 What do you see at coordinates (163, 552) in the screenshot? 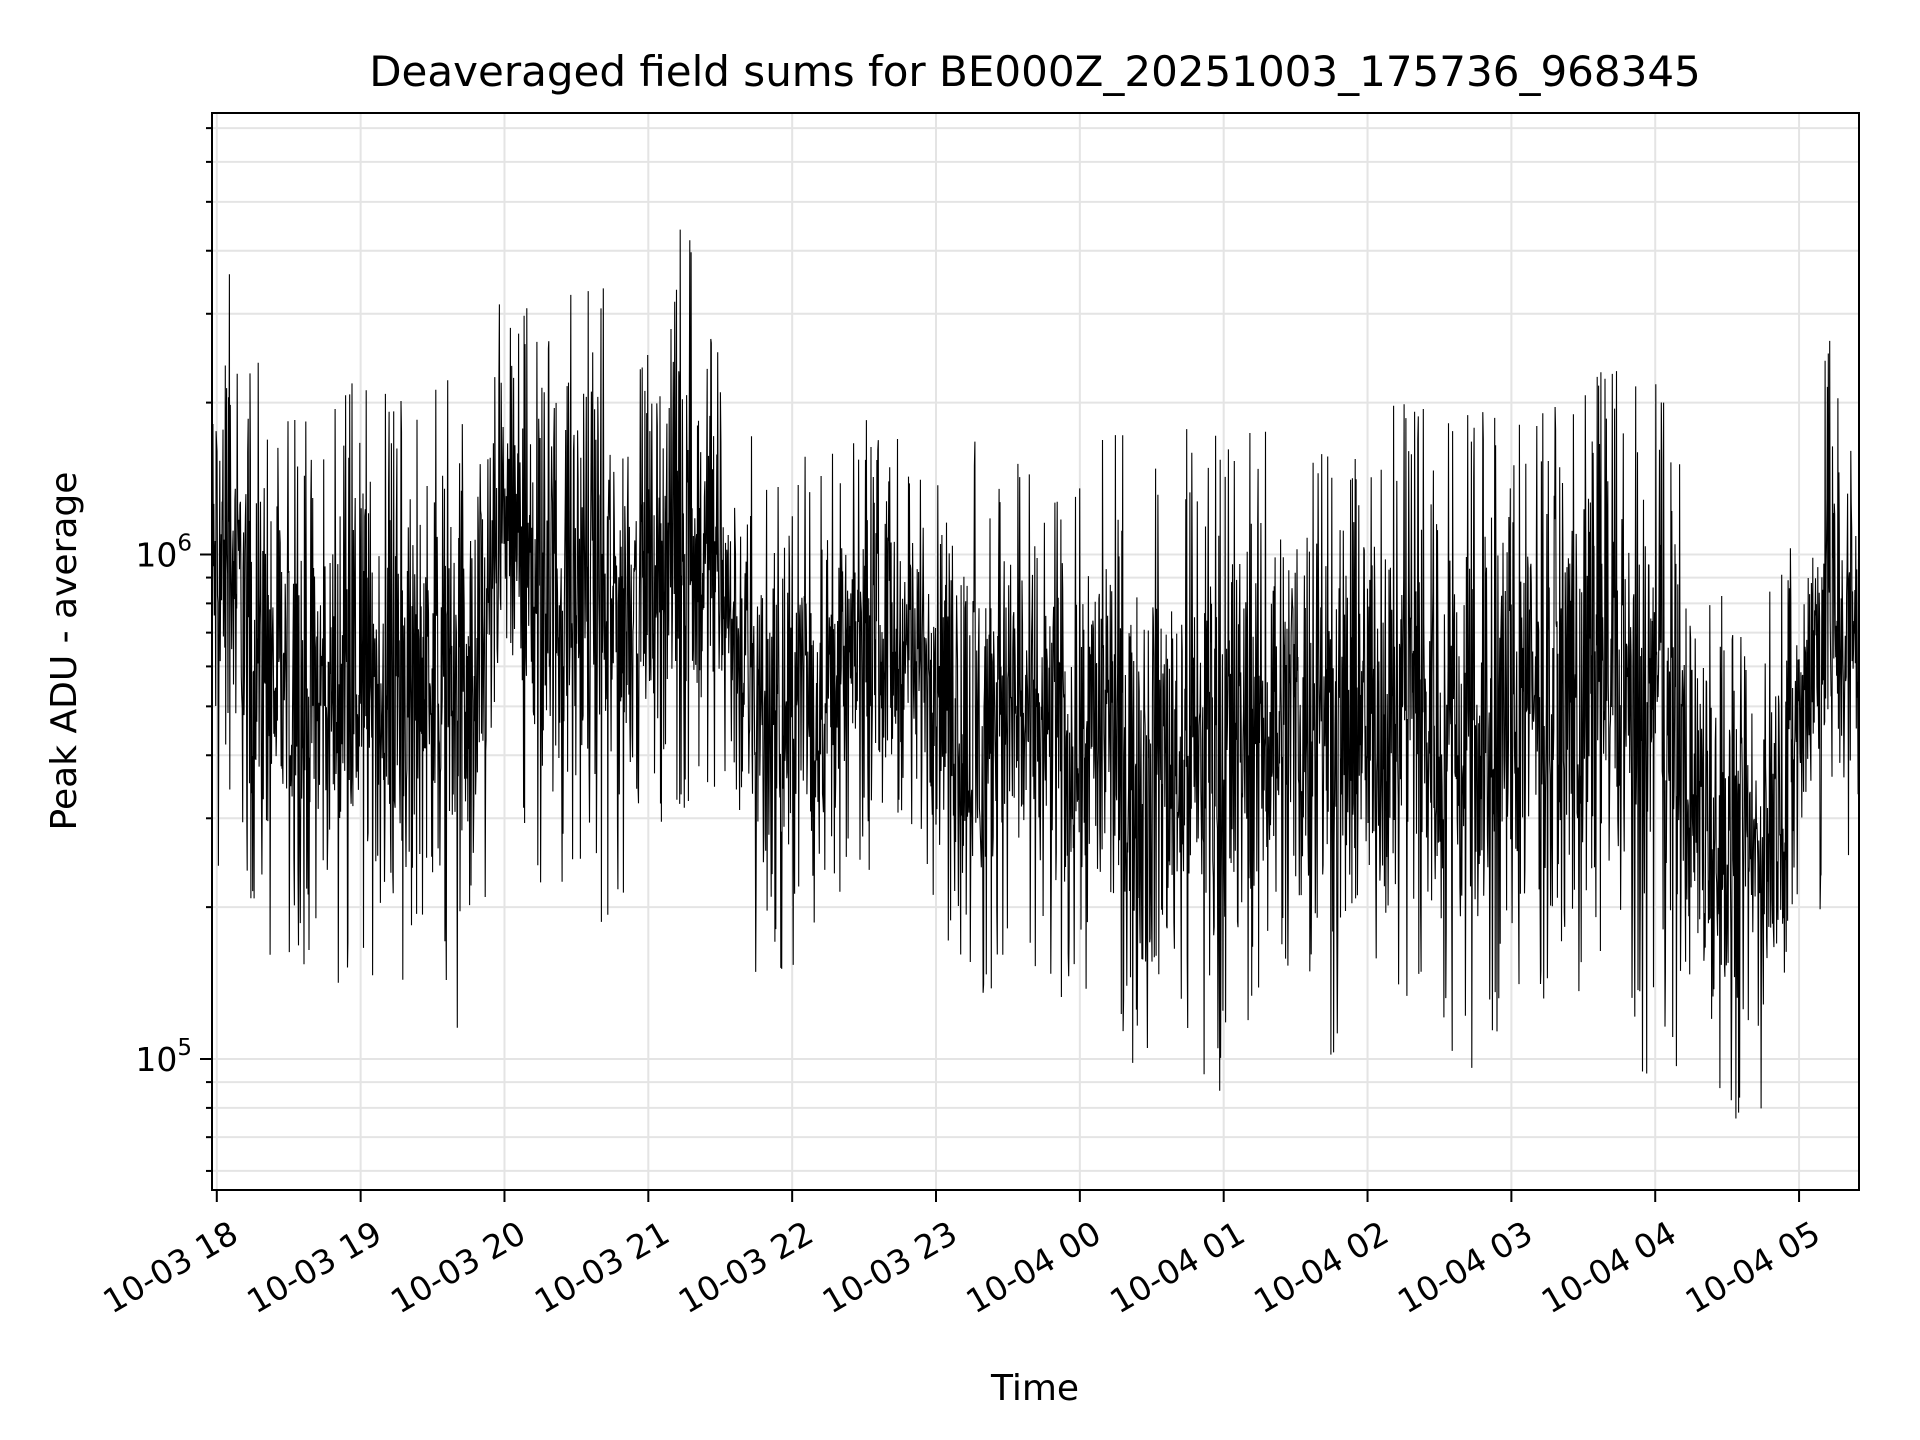
I see `y-tick-label: 10⁶` at bounding box center [163, 552].